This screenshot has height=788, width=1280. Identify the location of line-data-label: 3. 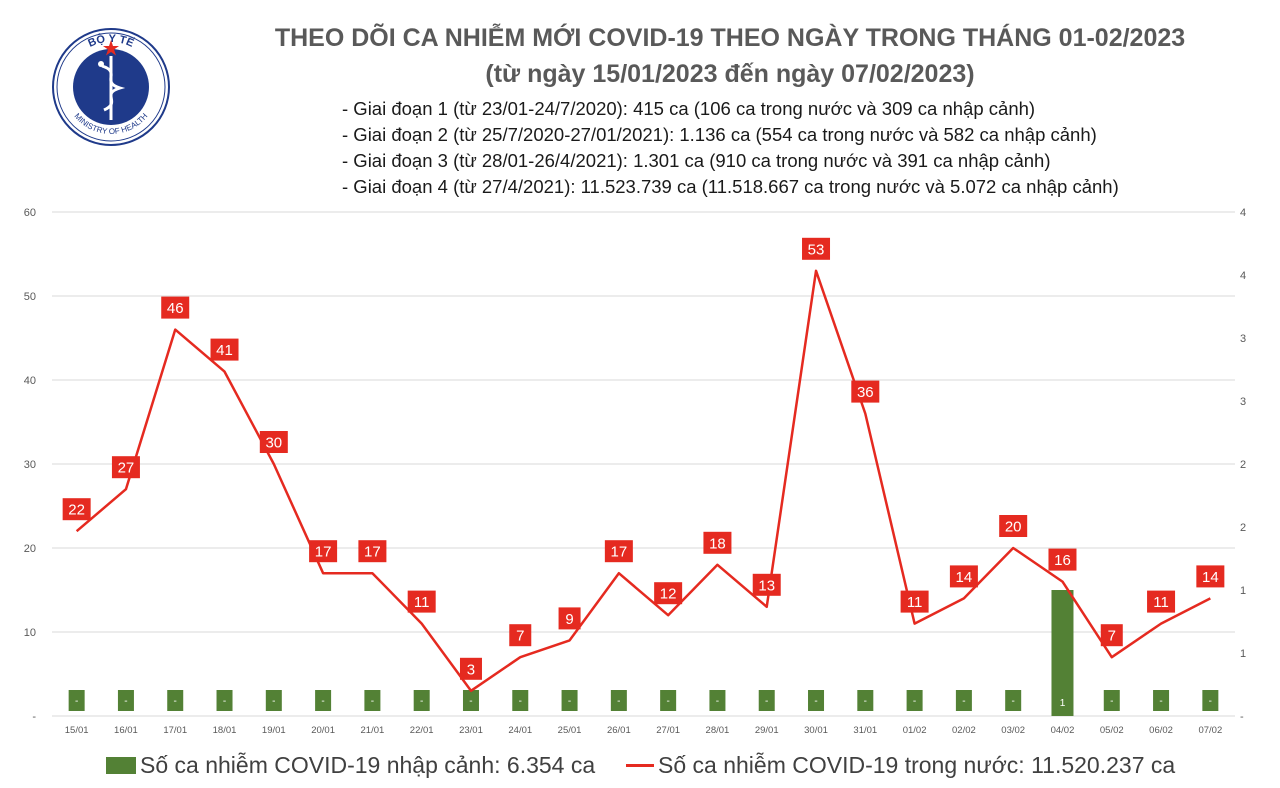
(471, 669).